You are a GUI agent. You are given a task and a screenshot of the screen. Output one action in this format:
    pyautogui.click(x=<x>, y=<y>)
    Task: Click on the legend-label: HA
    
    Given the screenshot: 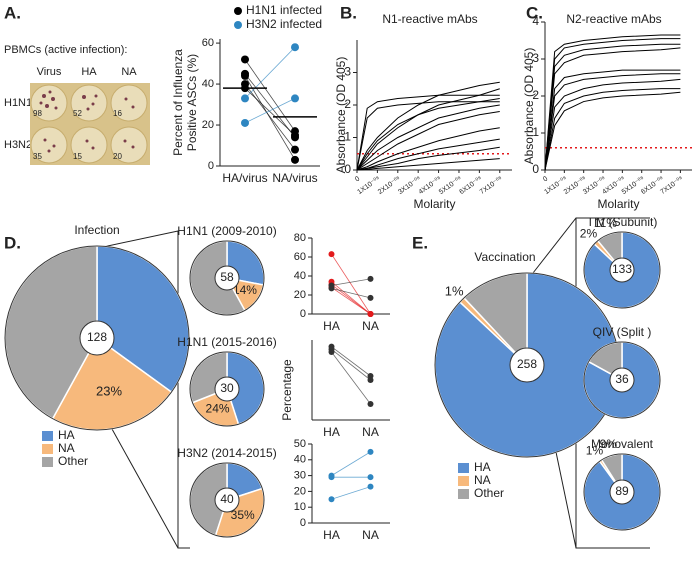 What is the action you would take?
    pyautogui.click(x=66, y=435)
    